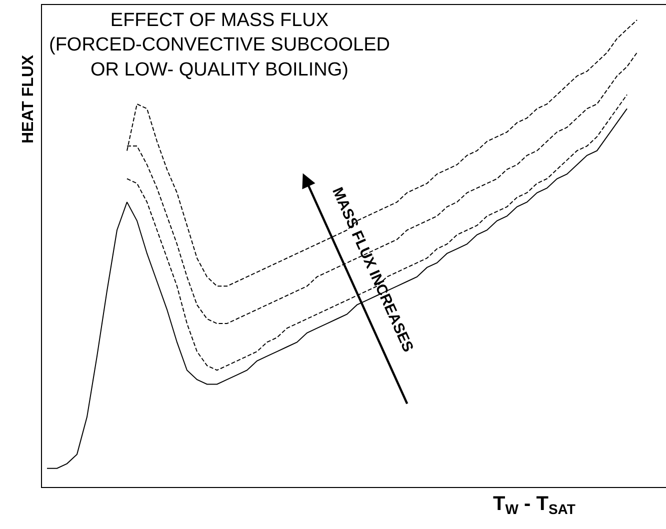 The image size is (666, 529). What do you see at coordinates (29, 99) in the screenshot?
I see `y-axis-title: HEAT FLUX` at bounding box center [29, 99].